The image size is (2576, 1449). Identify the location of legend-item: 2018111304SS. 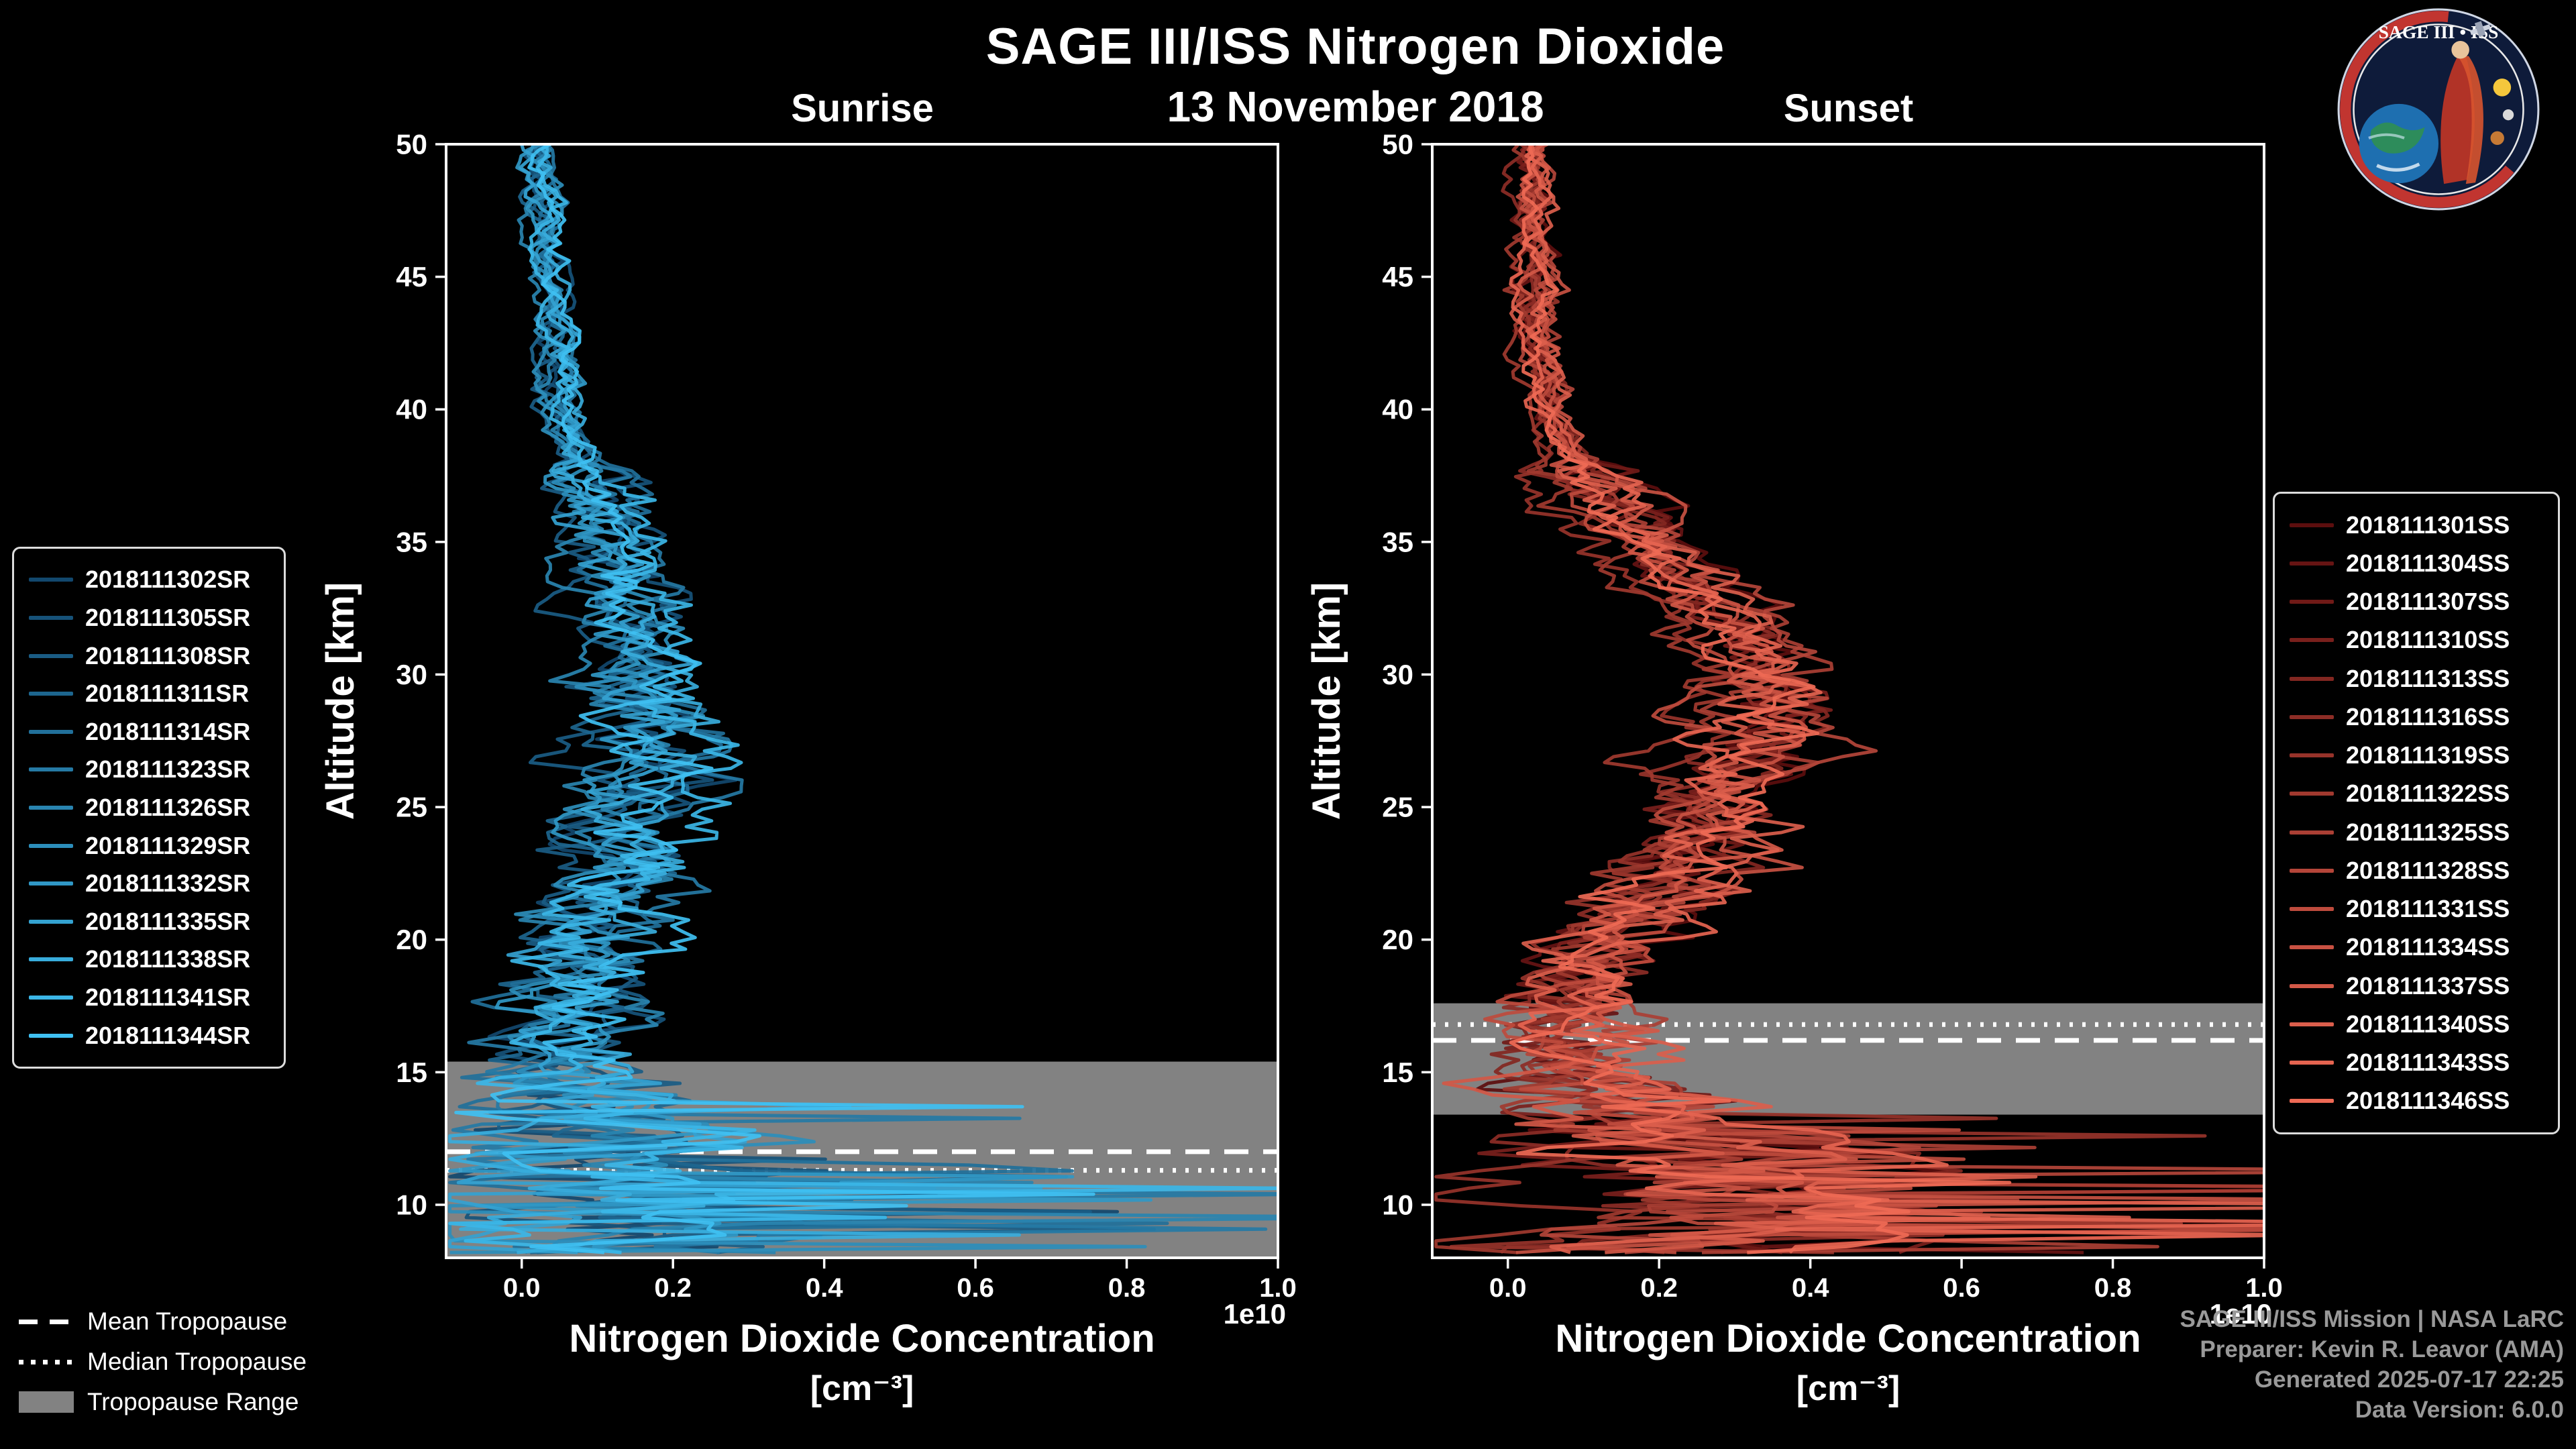
(2416, 563).